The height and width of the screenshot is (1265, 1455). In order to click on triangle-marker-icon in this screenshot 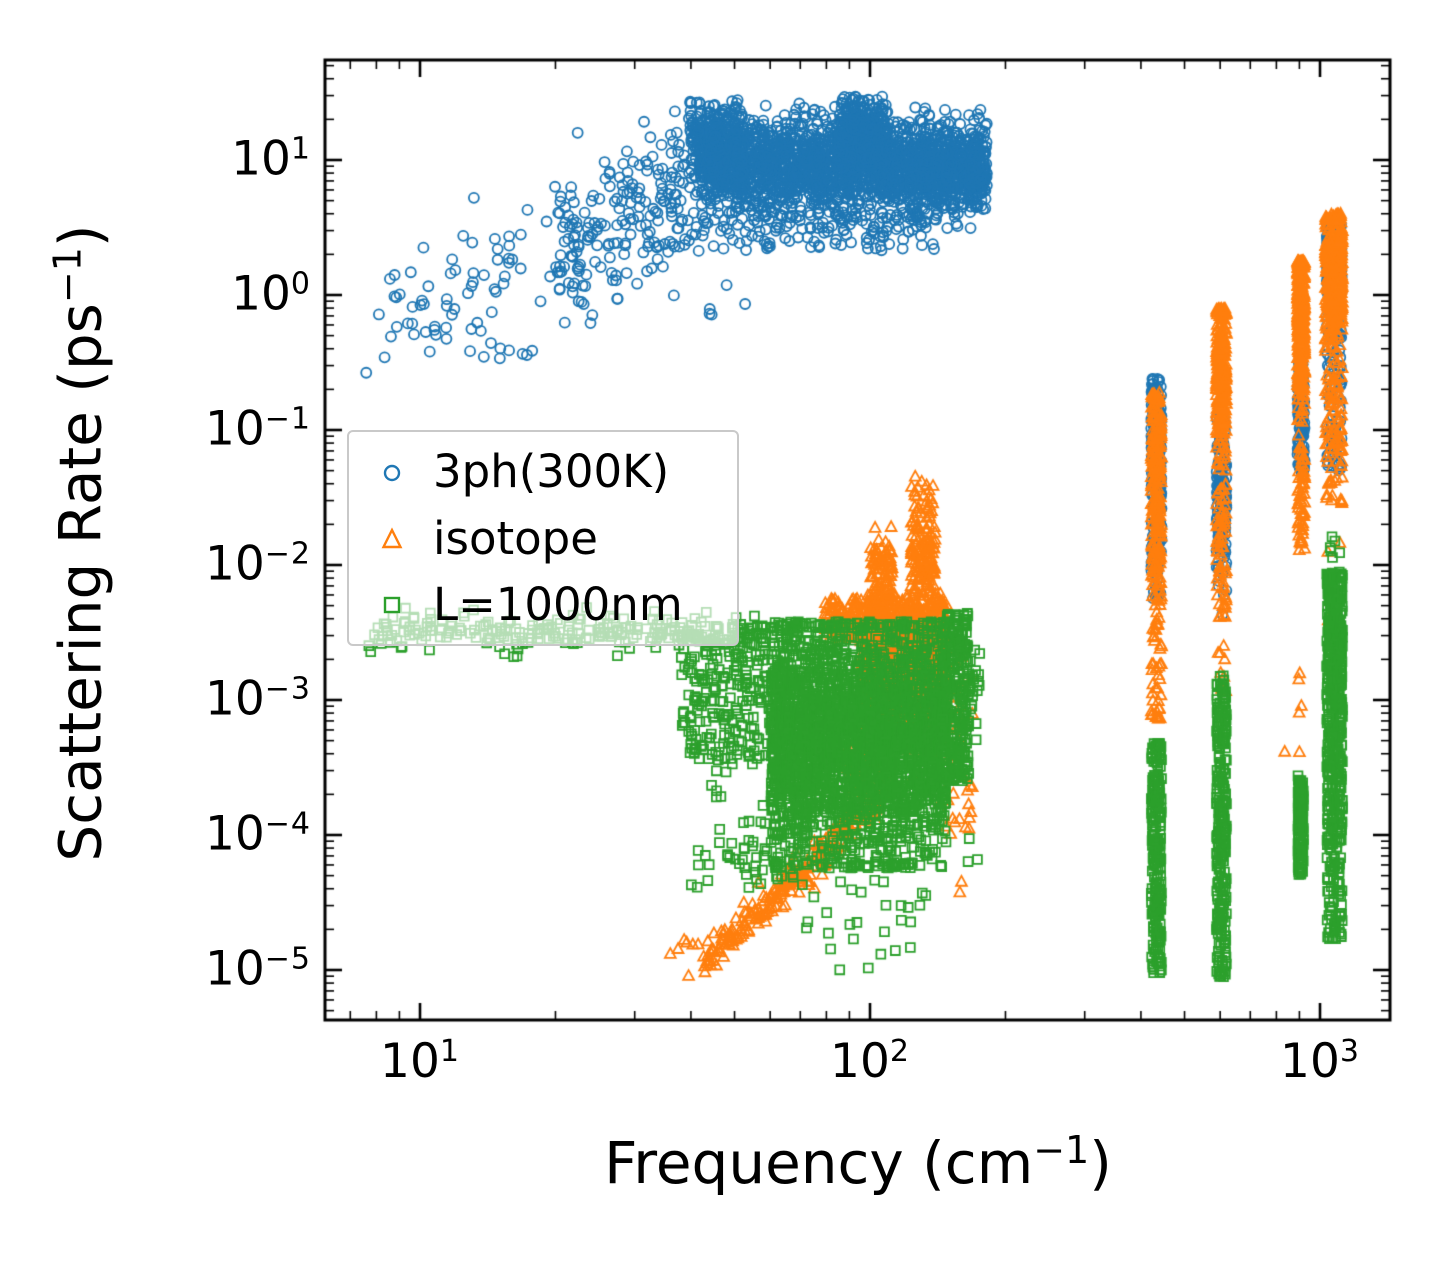, I will do `click(392, 538)`.